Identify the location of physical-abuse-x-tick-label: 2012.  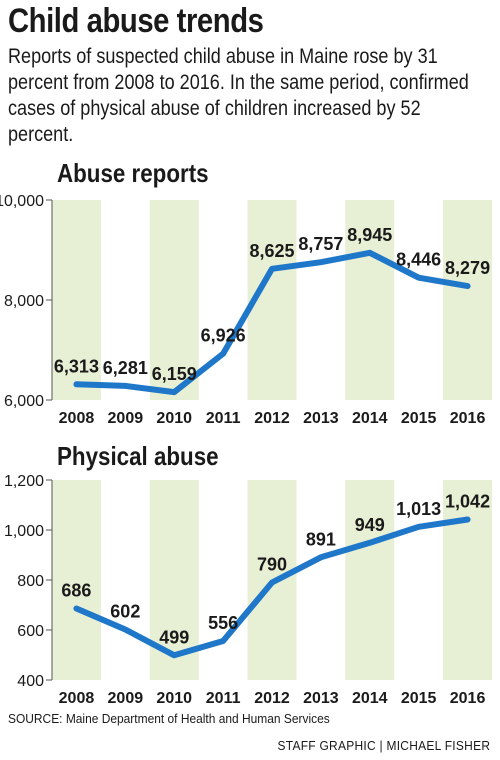
(272, 697).